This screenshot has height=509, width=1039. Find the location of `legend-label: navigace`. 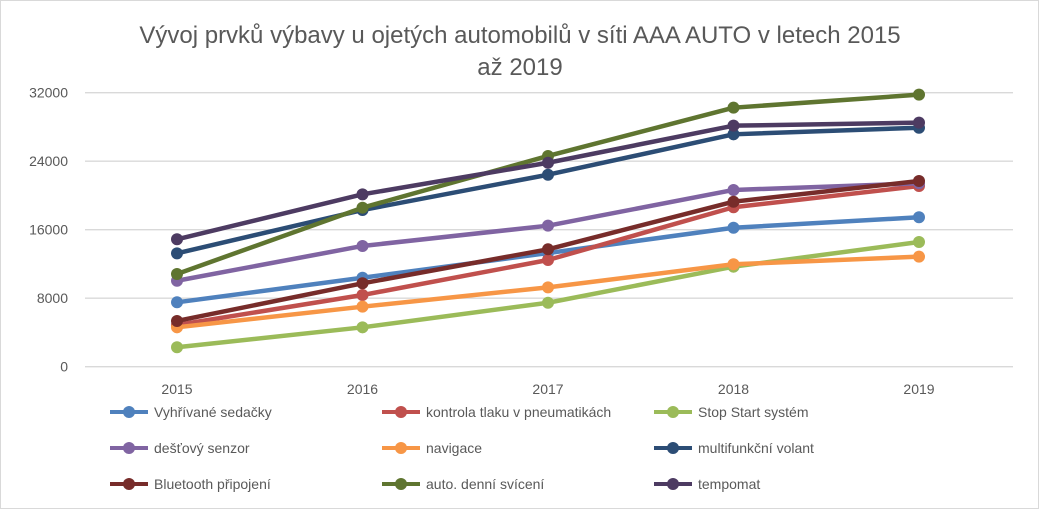

legend-label: navigace is located at coordinates (454, 448).